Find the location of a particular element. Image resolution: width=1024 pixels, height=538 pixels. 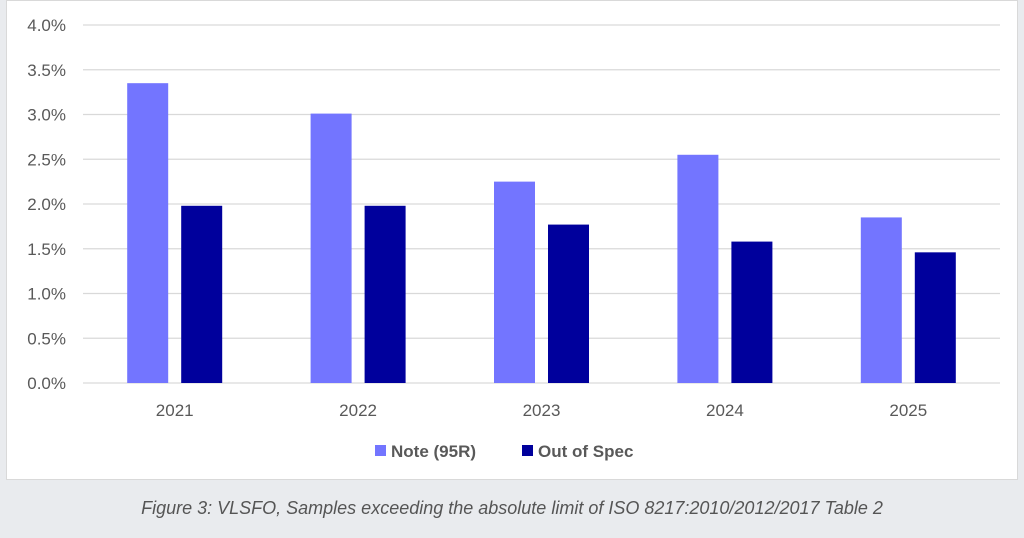

x-tick-label: 2021 is located at coordinates (175, 410).